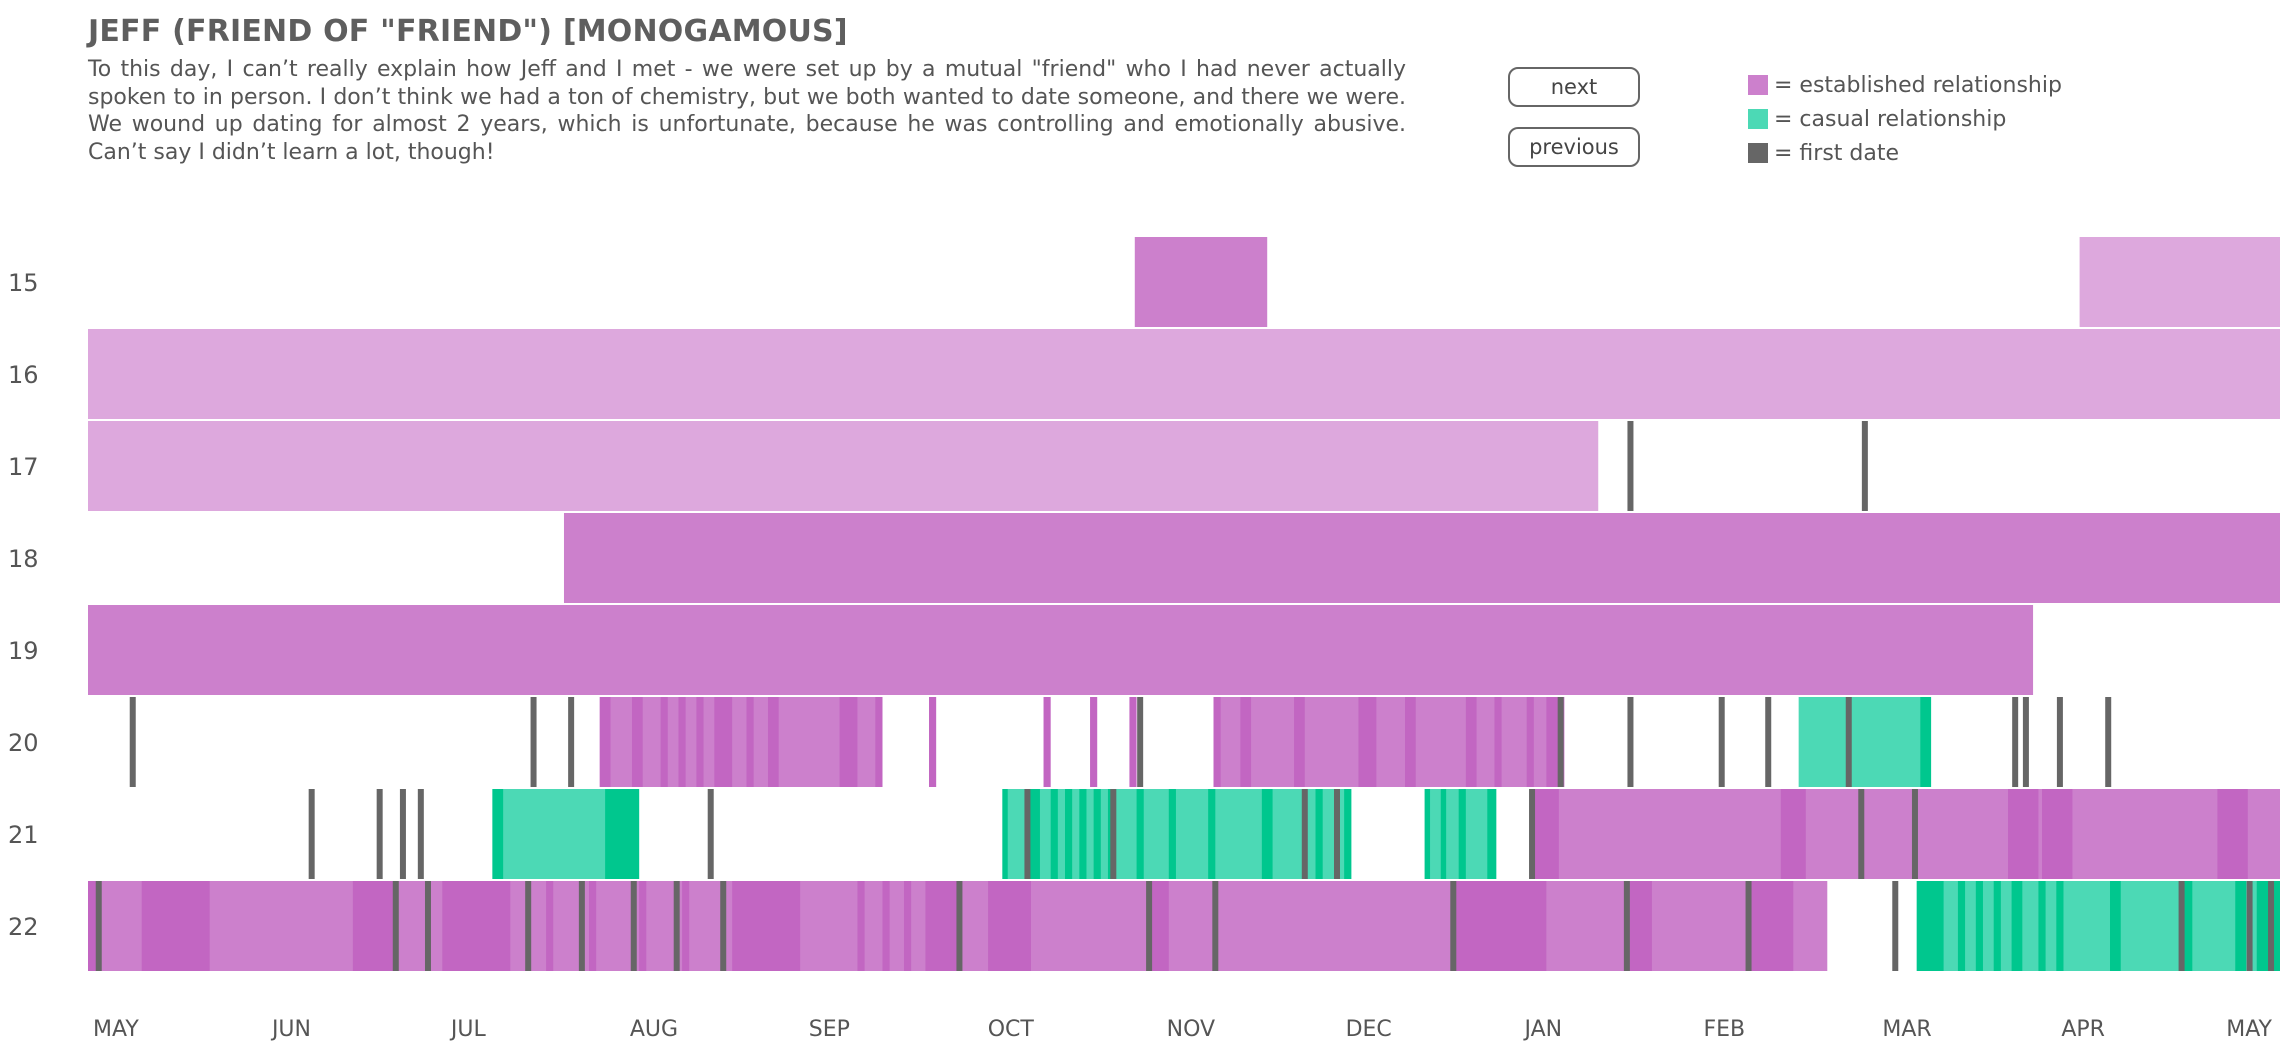  Describe the element at coordinates (1574, 87) in the screenshot. I see `next-button: next` at that location.